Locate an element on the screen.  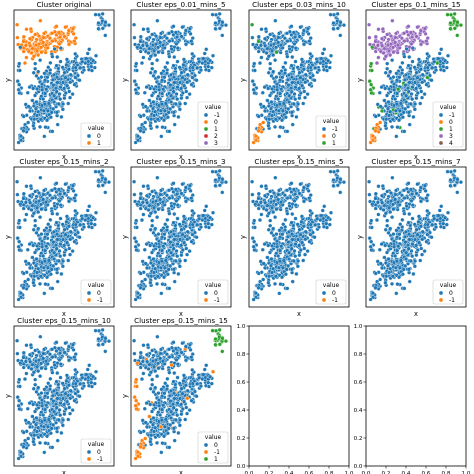
legend-entry-label: -1 is located at coordinates (335, 129).